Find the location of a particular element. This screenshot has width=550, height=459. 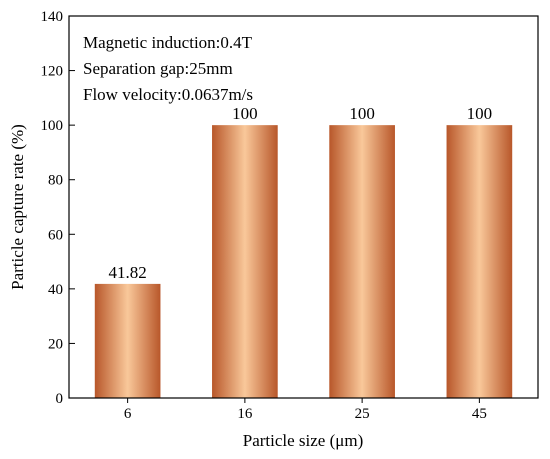

y-ticks-group: 0 20 40 60 80 100 120 140 is located at coordinates (58, 208).